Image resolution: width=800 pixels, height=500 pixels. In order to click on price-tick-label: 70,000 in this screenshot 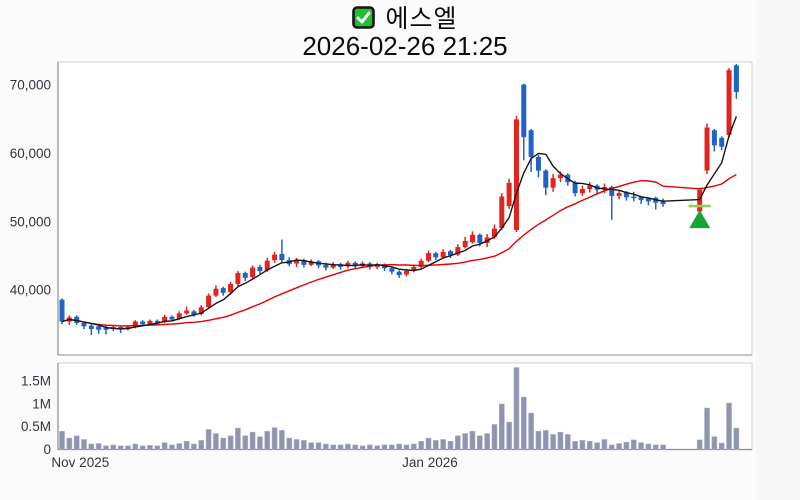, I will do `click(30, 85)`.